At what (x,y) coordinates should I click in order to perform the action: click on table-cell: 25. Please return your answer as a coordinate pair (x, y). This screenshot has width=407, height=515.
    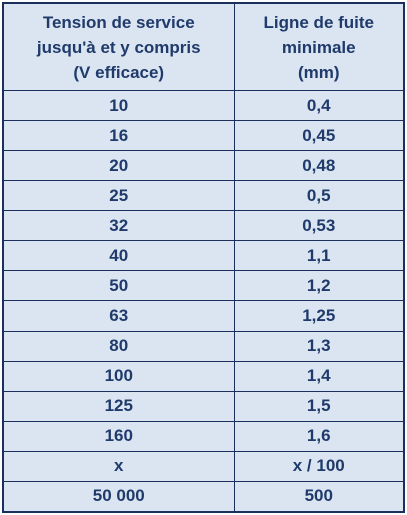
    Looking at the image, I should click on (118, 196).